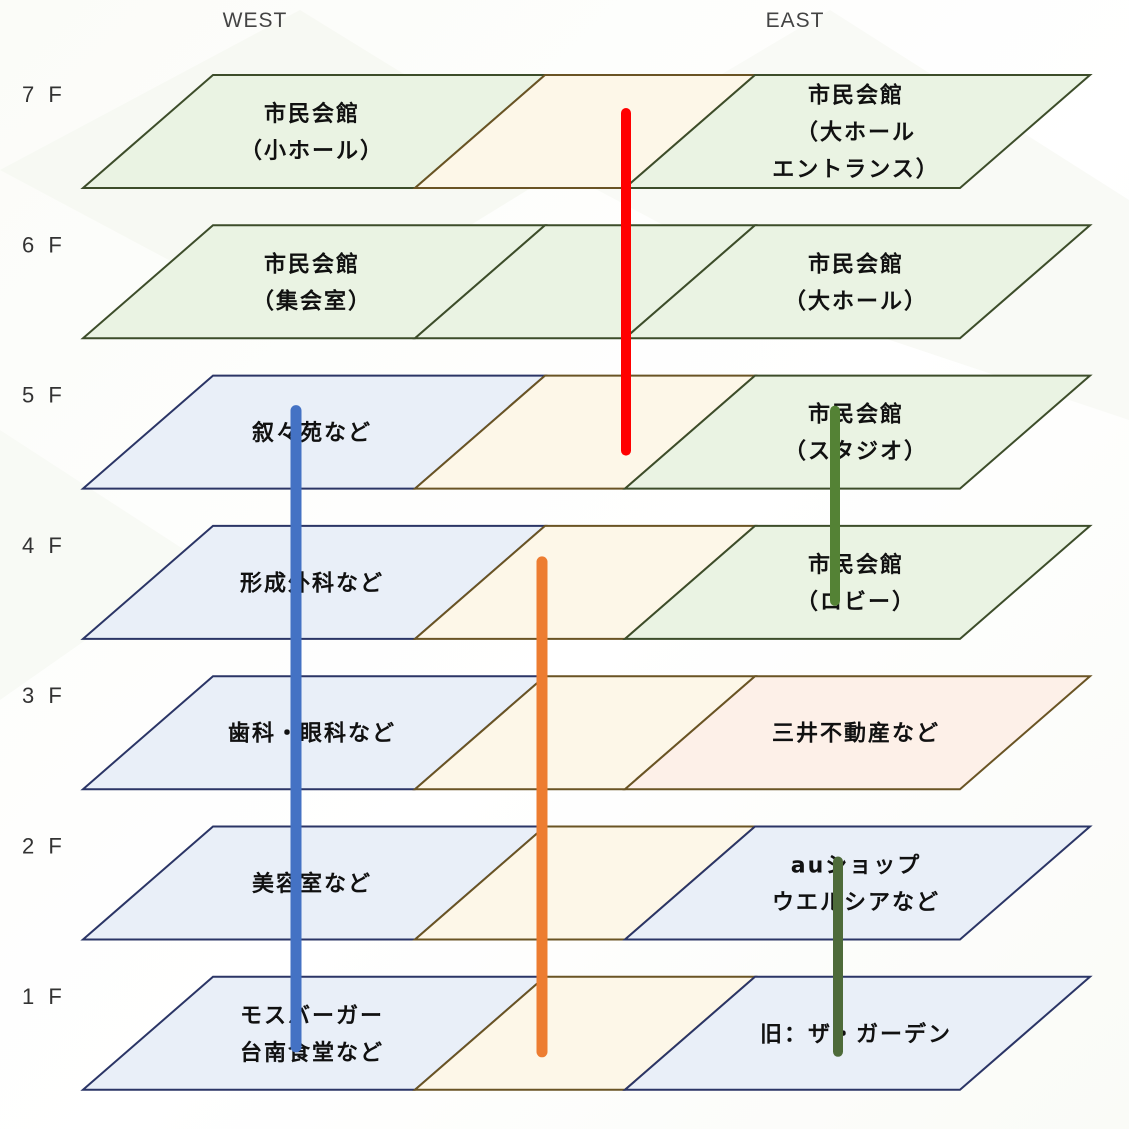 The width and height of the screenshot is (1129, 1129). What do you see at coordinates (312, 1053) in the screenshot?
I see `tenant-text: 台南食堂など` at bounding box center [312, 1053].